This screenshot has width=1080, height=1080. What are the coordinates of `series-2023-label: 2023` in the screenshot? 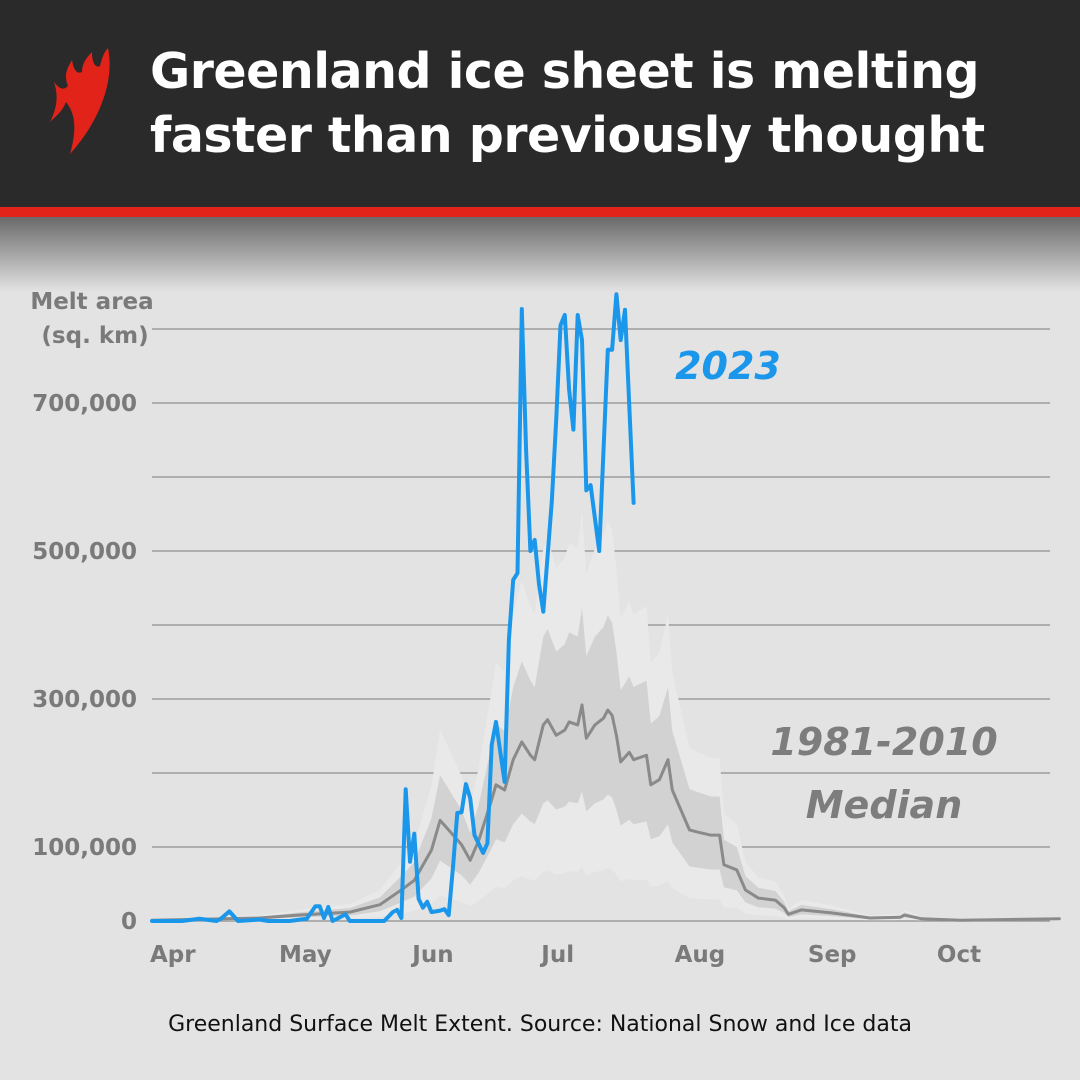 It's located at (728, 366).